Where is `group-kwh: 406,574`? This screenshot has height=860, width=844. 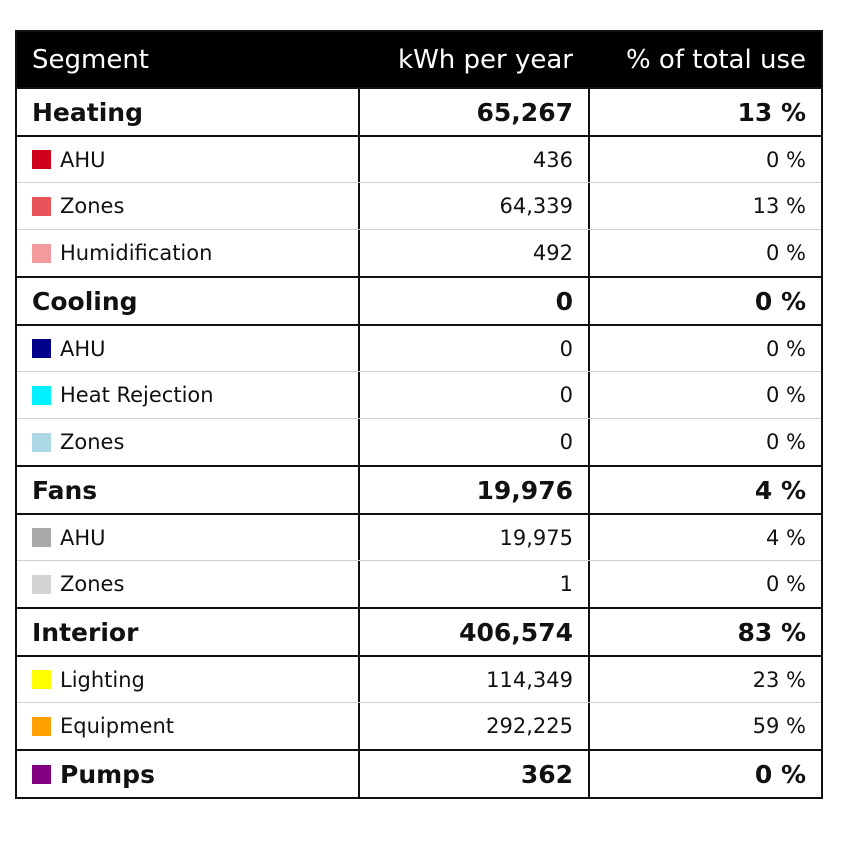
group-kwh: 406,574 is located at coordinates (473, 632).